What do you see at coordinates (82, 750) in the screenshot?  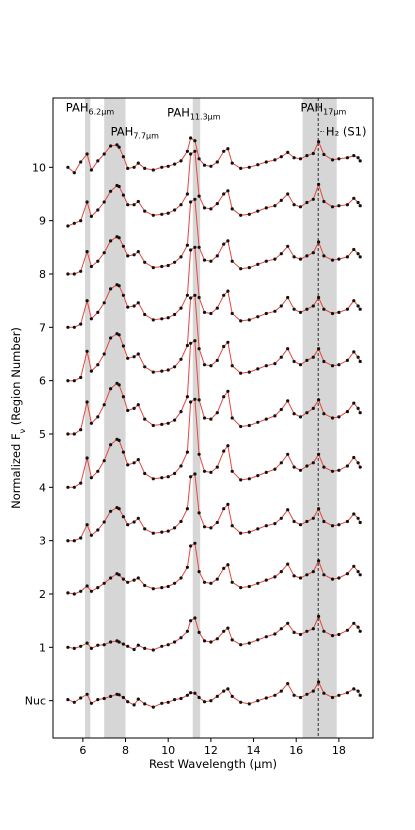 I see `x-tick-label: 6` at bounding box center [82, 750].